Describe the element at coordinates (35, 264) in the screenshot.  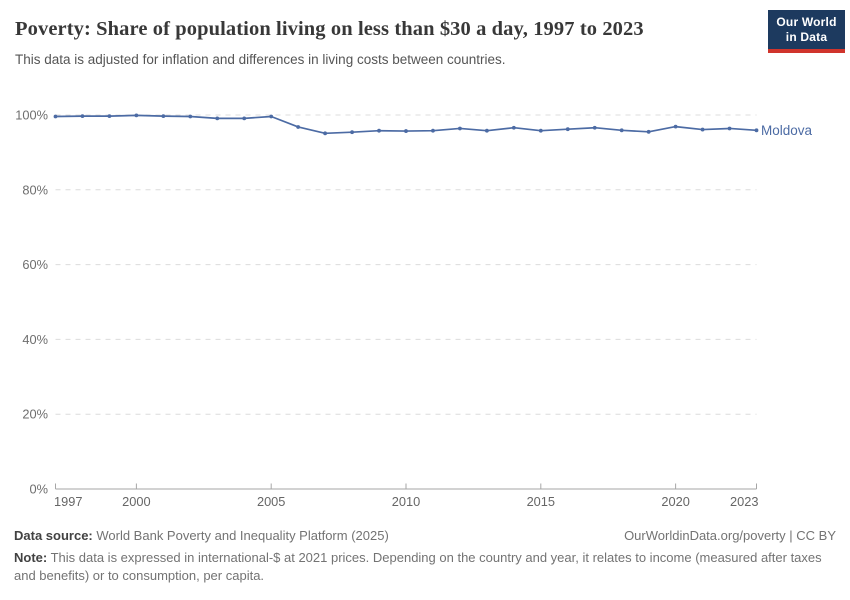
I see `y-axis-tick-label: 60%` at that location.